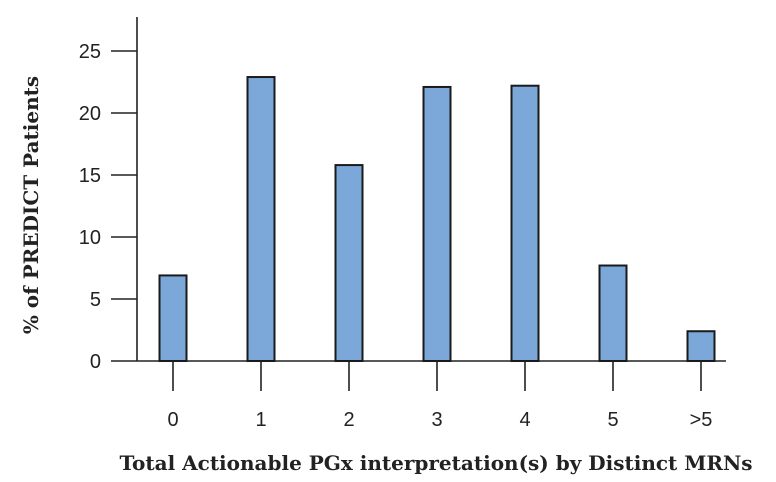  Describe the element at coordinates (260, 420) in the screenshot. I see `x-tick-label: 1` at that location.